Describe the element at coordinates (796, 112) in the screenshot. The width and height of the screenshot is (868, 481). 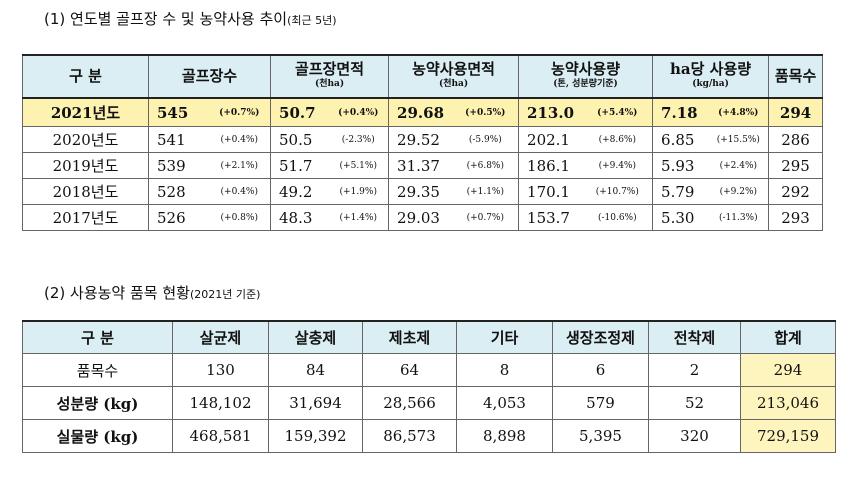
I see `value-cell: 294` at that location.